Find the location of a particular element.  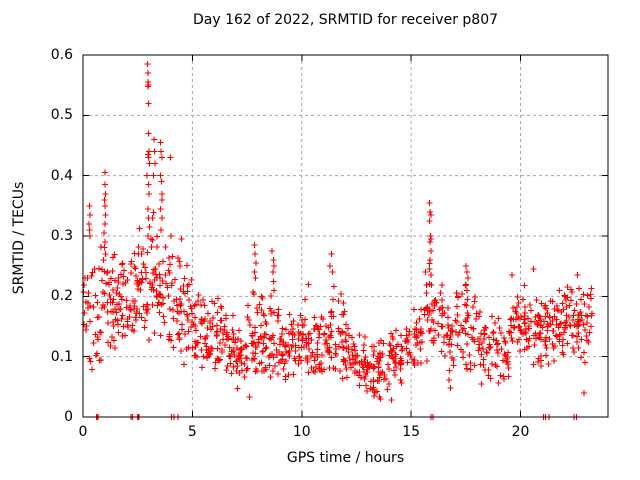

y-tick-label: 0 is located at coordinates (68, 417).